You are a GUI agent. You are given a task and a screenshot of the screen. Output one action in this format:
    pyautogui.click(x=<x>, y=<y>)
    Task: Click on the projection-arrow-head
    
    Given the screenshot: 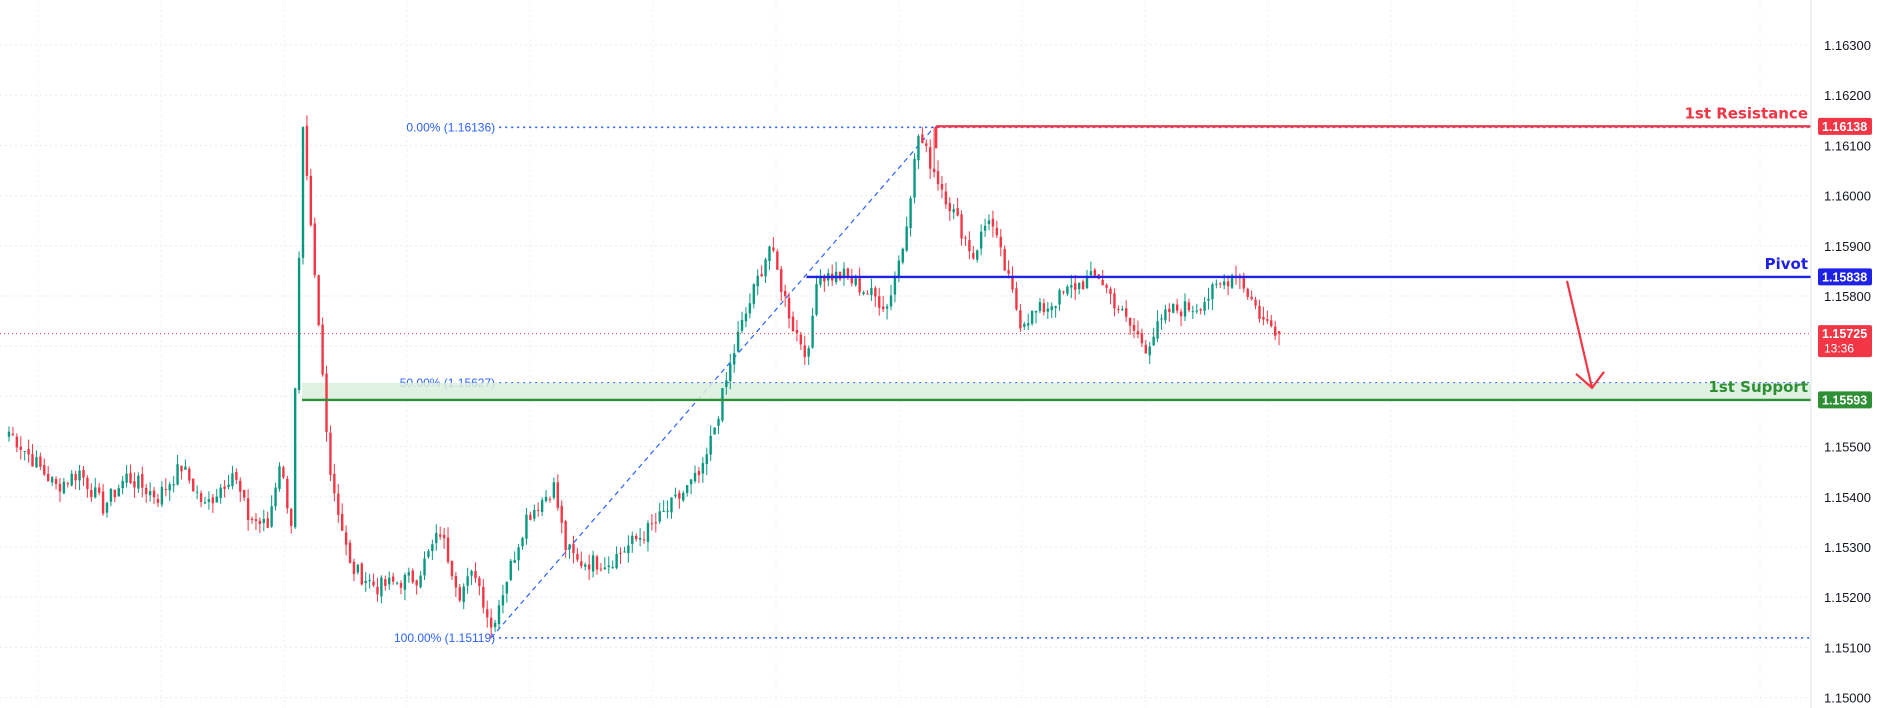 What is the action you would take?
    pyautogui.click(x=1590, y=380)
    